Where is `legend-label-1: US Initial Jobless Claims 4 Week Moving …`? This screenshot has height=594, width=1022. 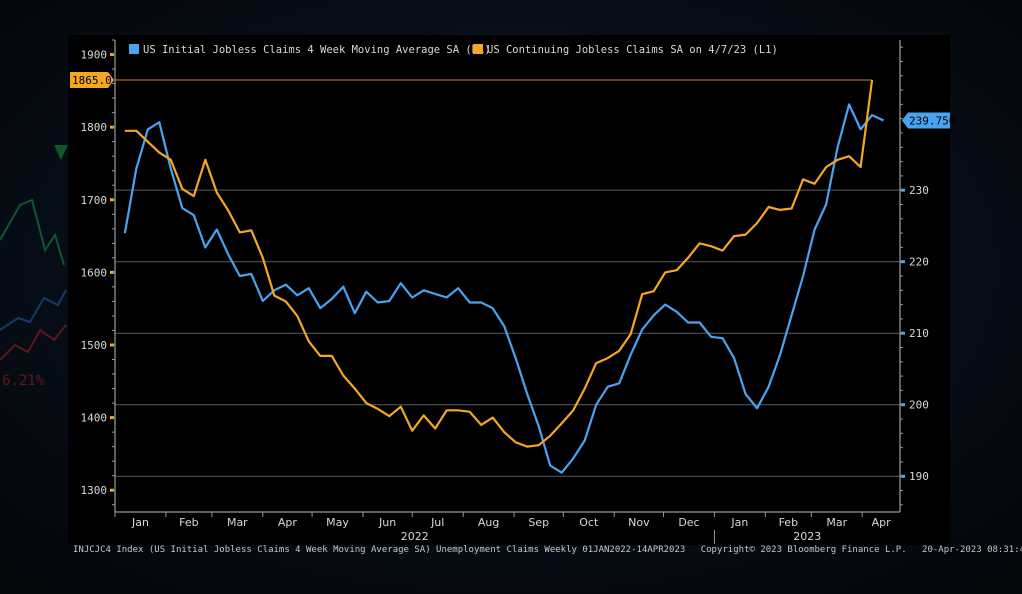
legend-label-1: US Initial Jobless Claims 4 Week Moving … is located at coordinates (317, 50).